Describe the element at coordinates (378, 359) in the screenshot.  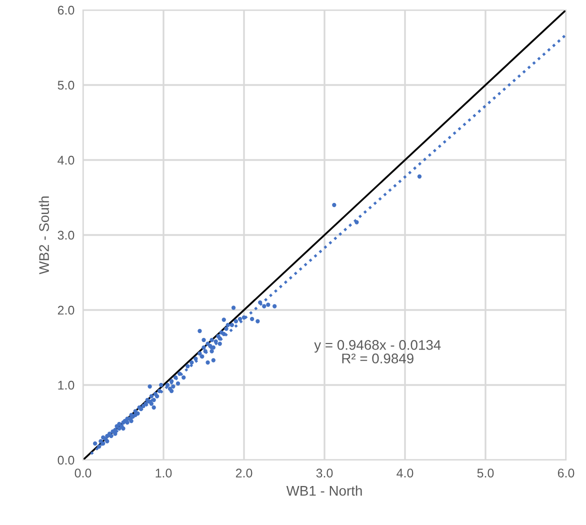
I see `annotation: R² = 0.9849` at that location.